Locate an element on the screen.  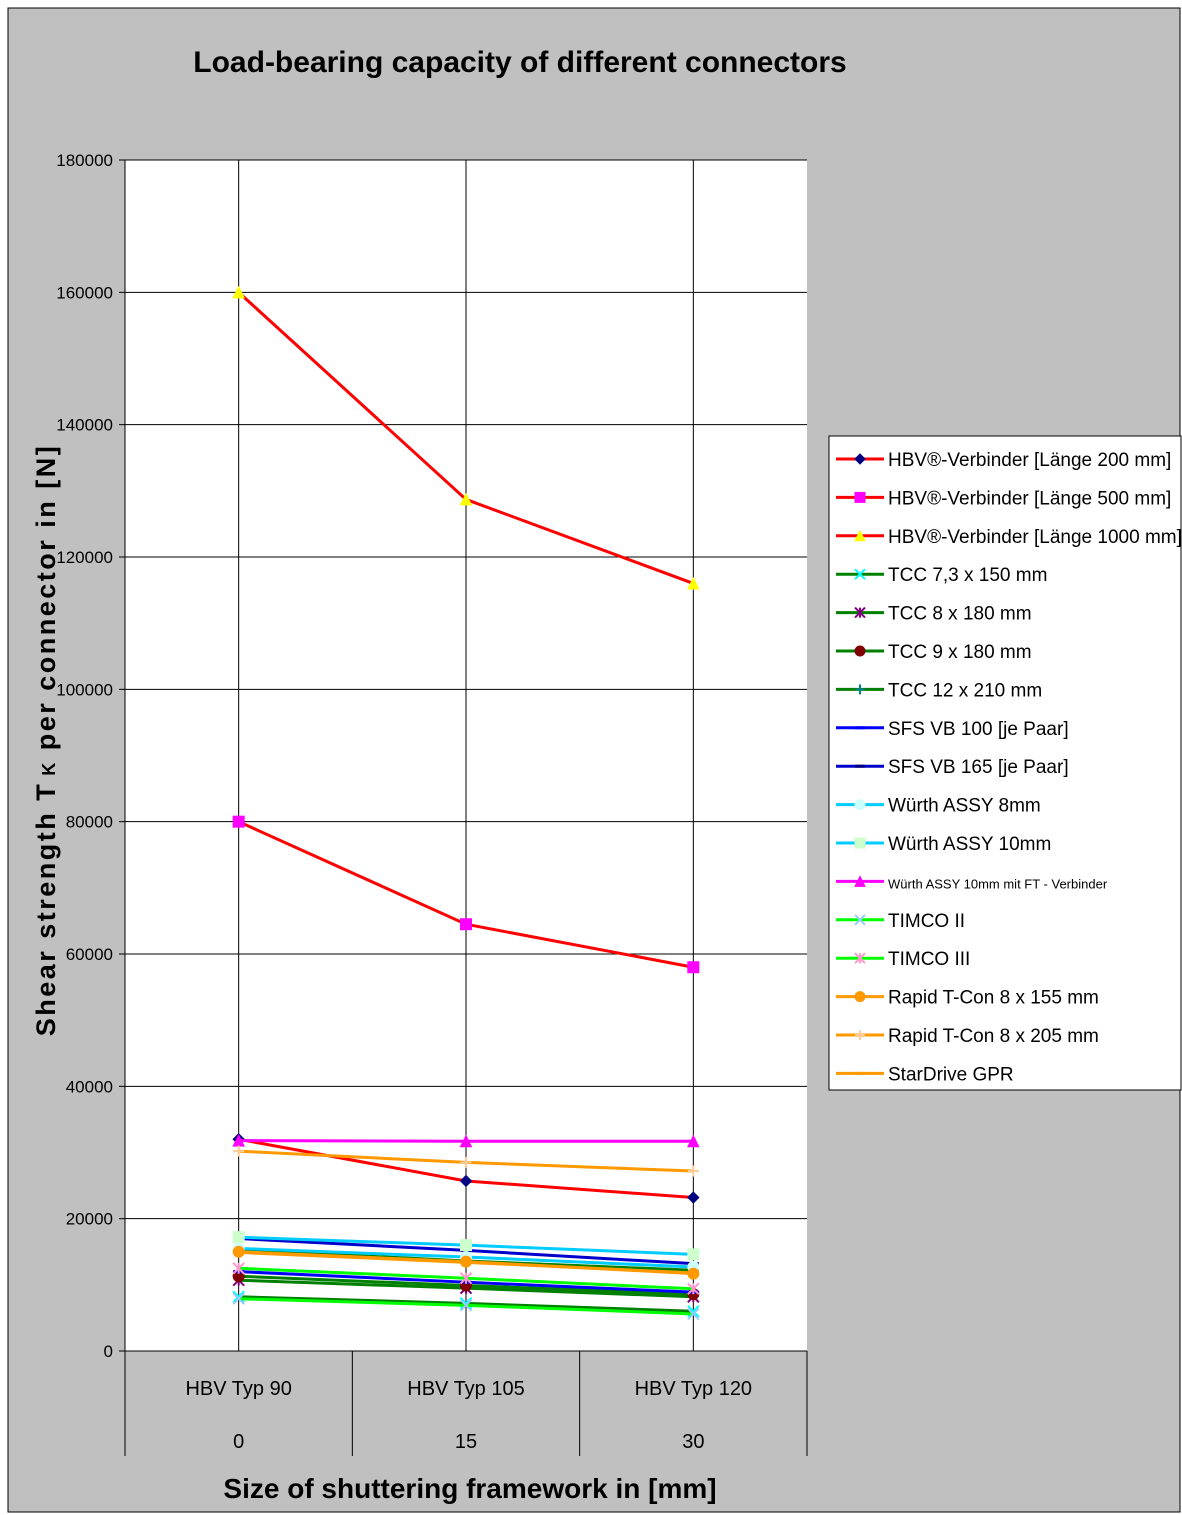
legend-item: Rapid T-Con 8 x 205 mm is located at coordinates (967, 1036).